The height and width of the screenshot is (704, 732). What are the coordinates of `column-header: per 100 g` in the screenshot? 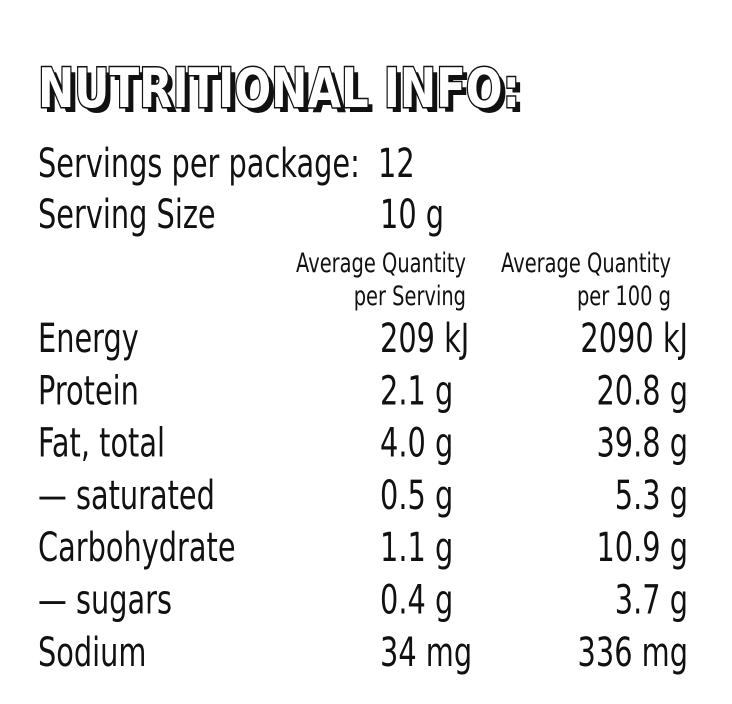 It's located at (624, 296).